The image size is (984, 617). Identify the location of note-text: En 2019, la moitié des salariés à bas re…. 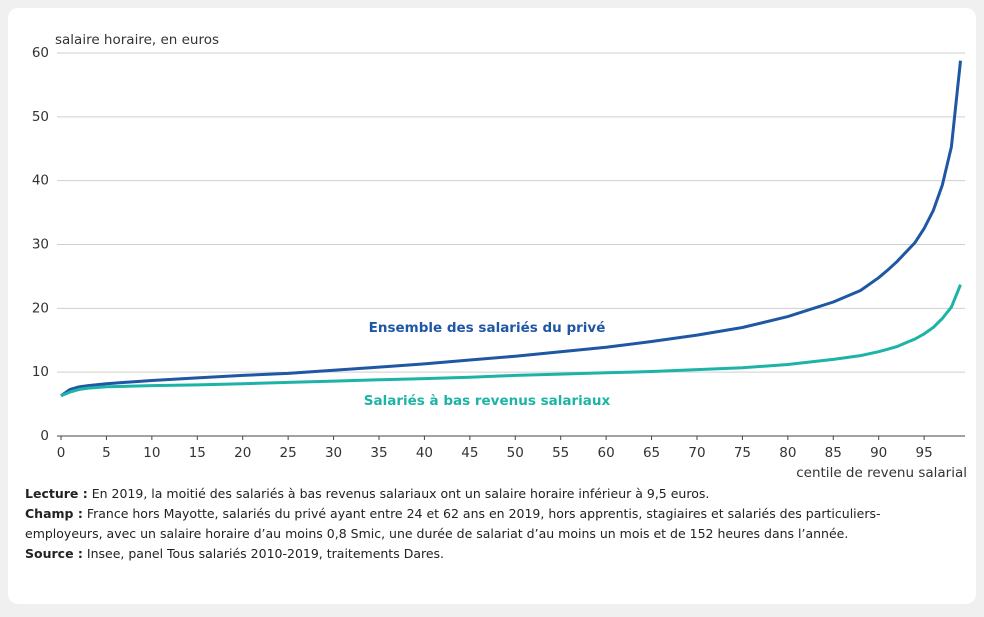
(400, 493).